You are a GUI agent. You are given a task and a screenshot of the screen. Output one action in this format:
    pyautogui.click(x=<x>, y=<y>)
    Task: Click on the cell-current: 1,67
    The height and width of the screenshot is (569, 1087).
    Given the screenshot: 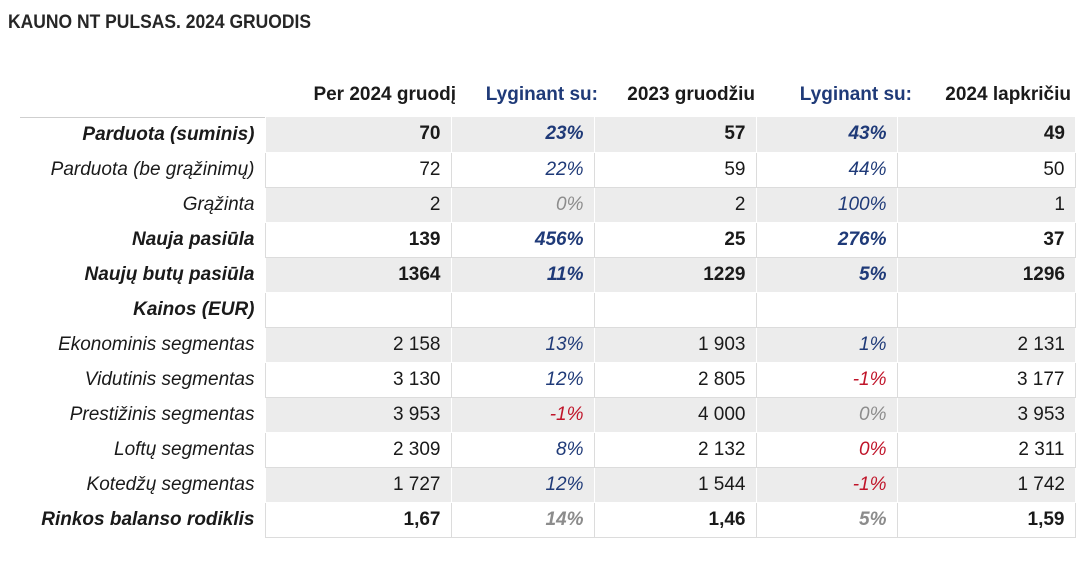 What is the action you would take?
    pyautogui.click(x=357, y=519)
    